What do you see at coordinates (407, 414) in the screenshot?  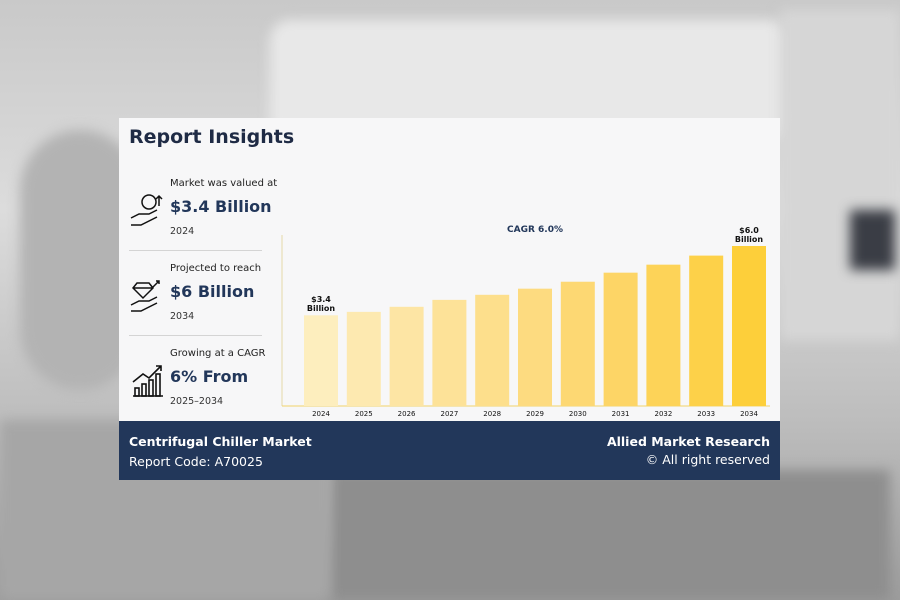 I see `x-tick-label: 2026` at bounding box center [407, 414].